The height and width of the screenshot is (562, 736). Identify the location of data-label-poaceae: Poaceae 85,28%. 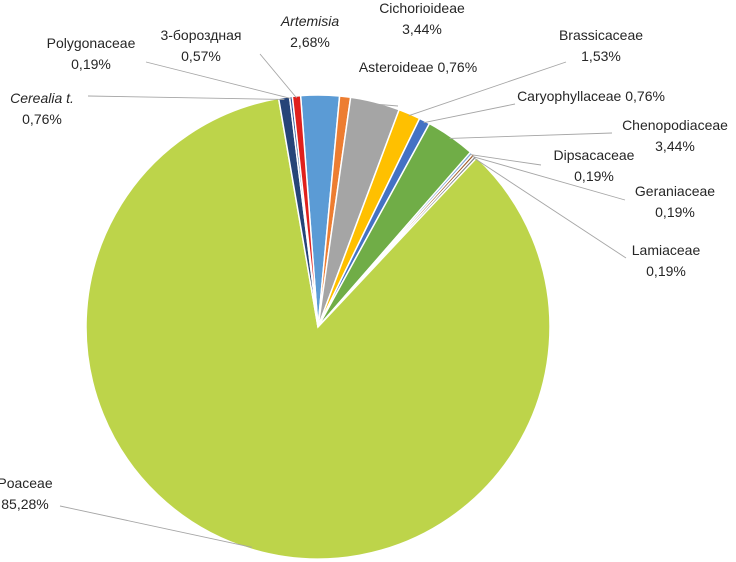
(26, 493).